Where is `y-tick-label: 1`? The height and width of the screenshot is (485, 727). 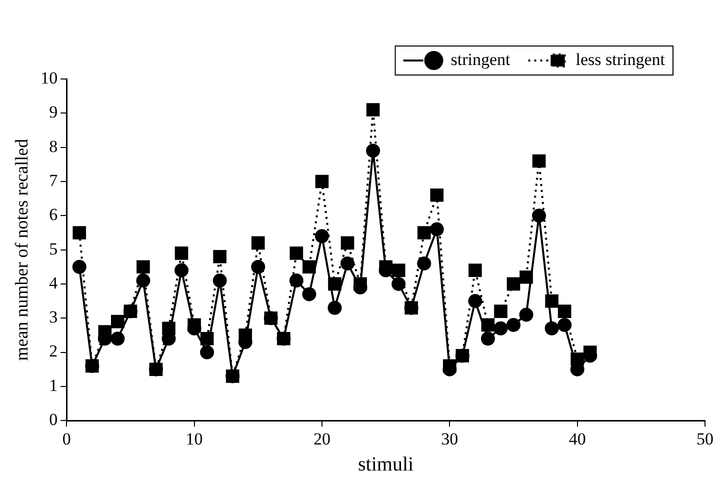
y-tick-label: 1 is located at coordinates (53, 385).